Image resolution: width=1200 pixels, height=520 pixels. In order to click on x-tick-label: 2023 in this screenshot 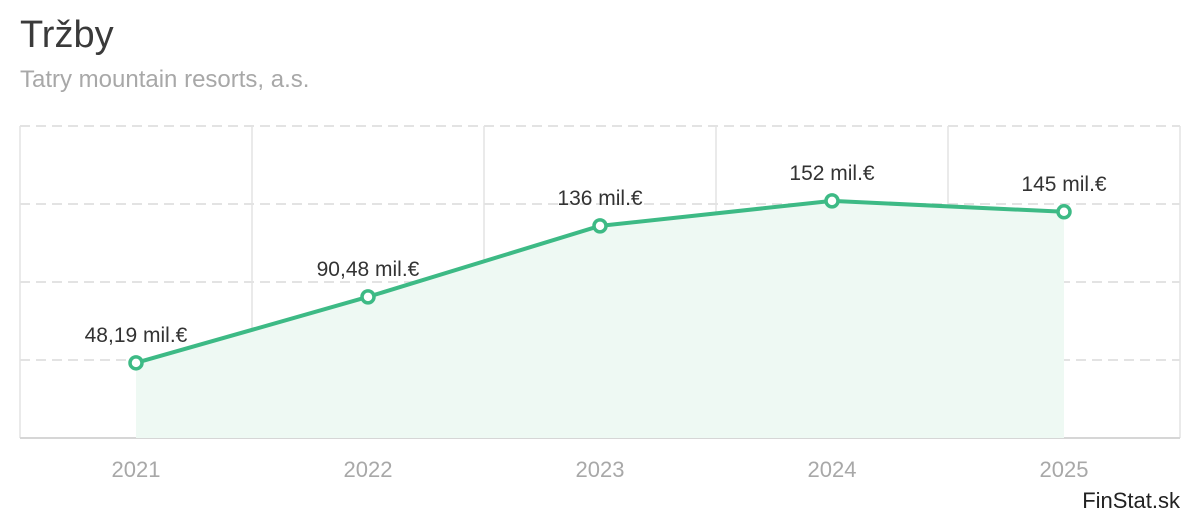, I will do `click(600, 469)`.